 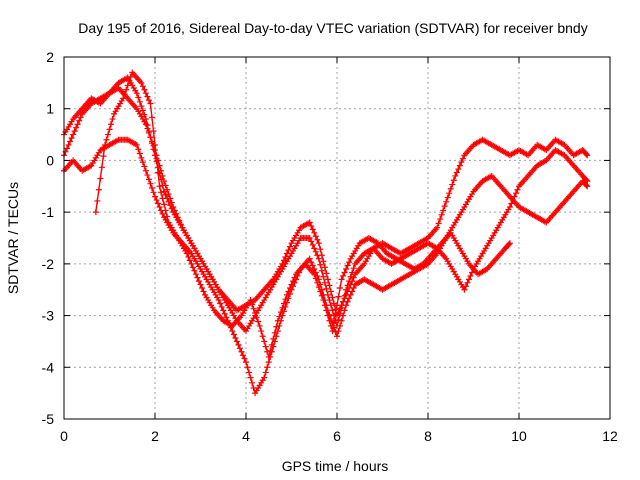 I want to click on x-tick-label: 2, so click(x=155, y=436).